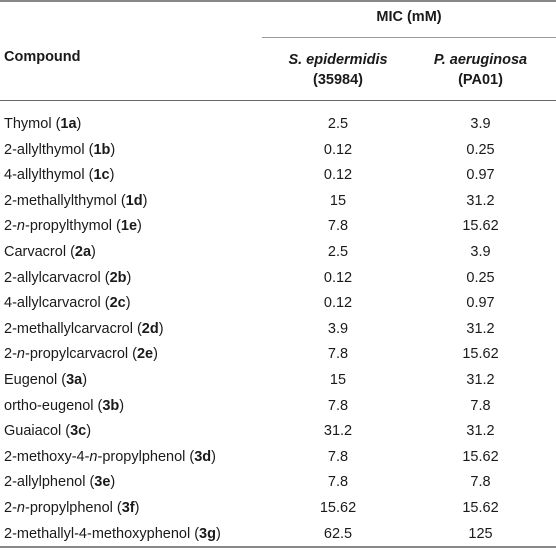  I want to click on compound-name: Eugenol (3a), so click(45, 380).